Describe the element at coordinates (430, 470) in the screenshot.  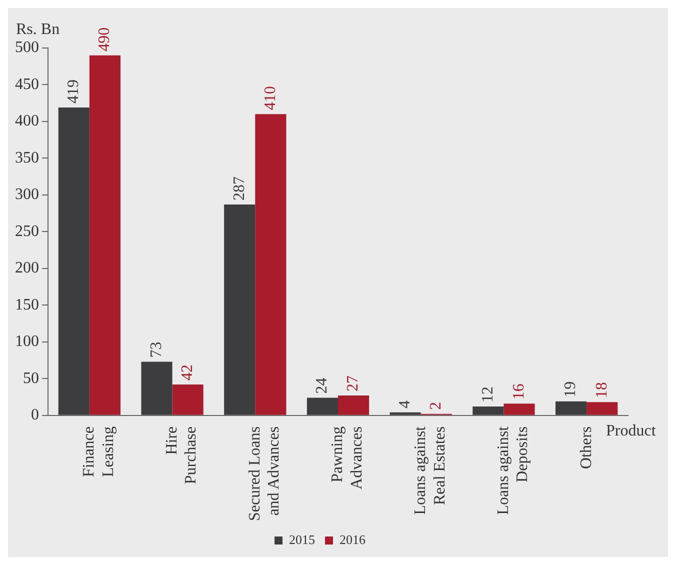
I see `x-tick-label: Loans against Real Estates` at that location.